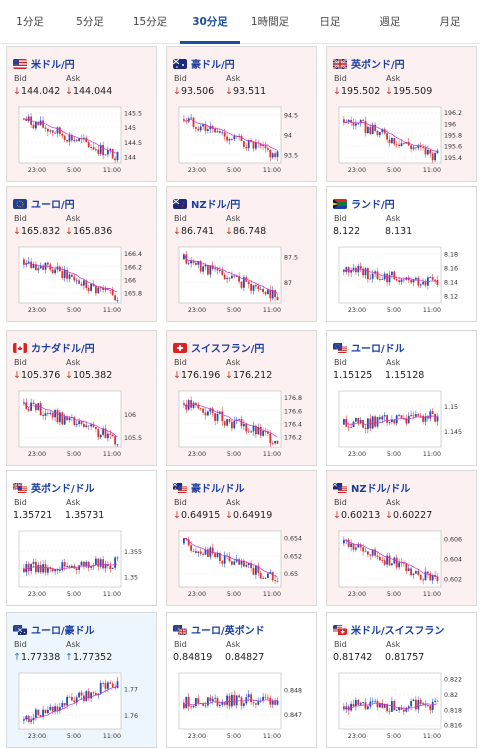 The width and height of the screenshot is (480, 749). I want to click on pair-name: ユーロ/英ポンド, so click(228, 631).